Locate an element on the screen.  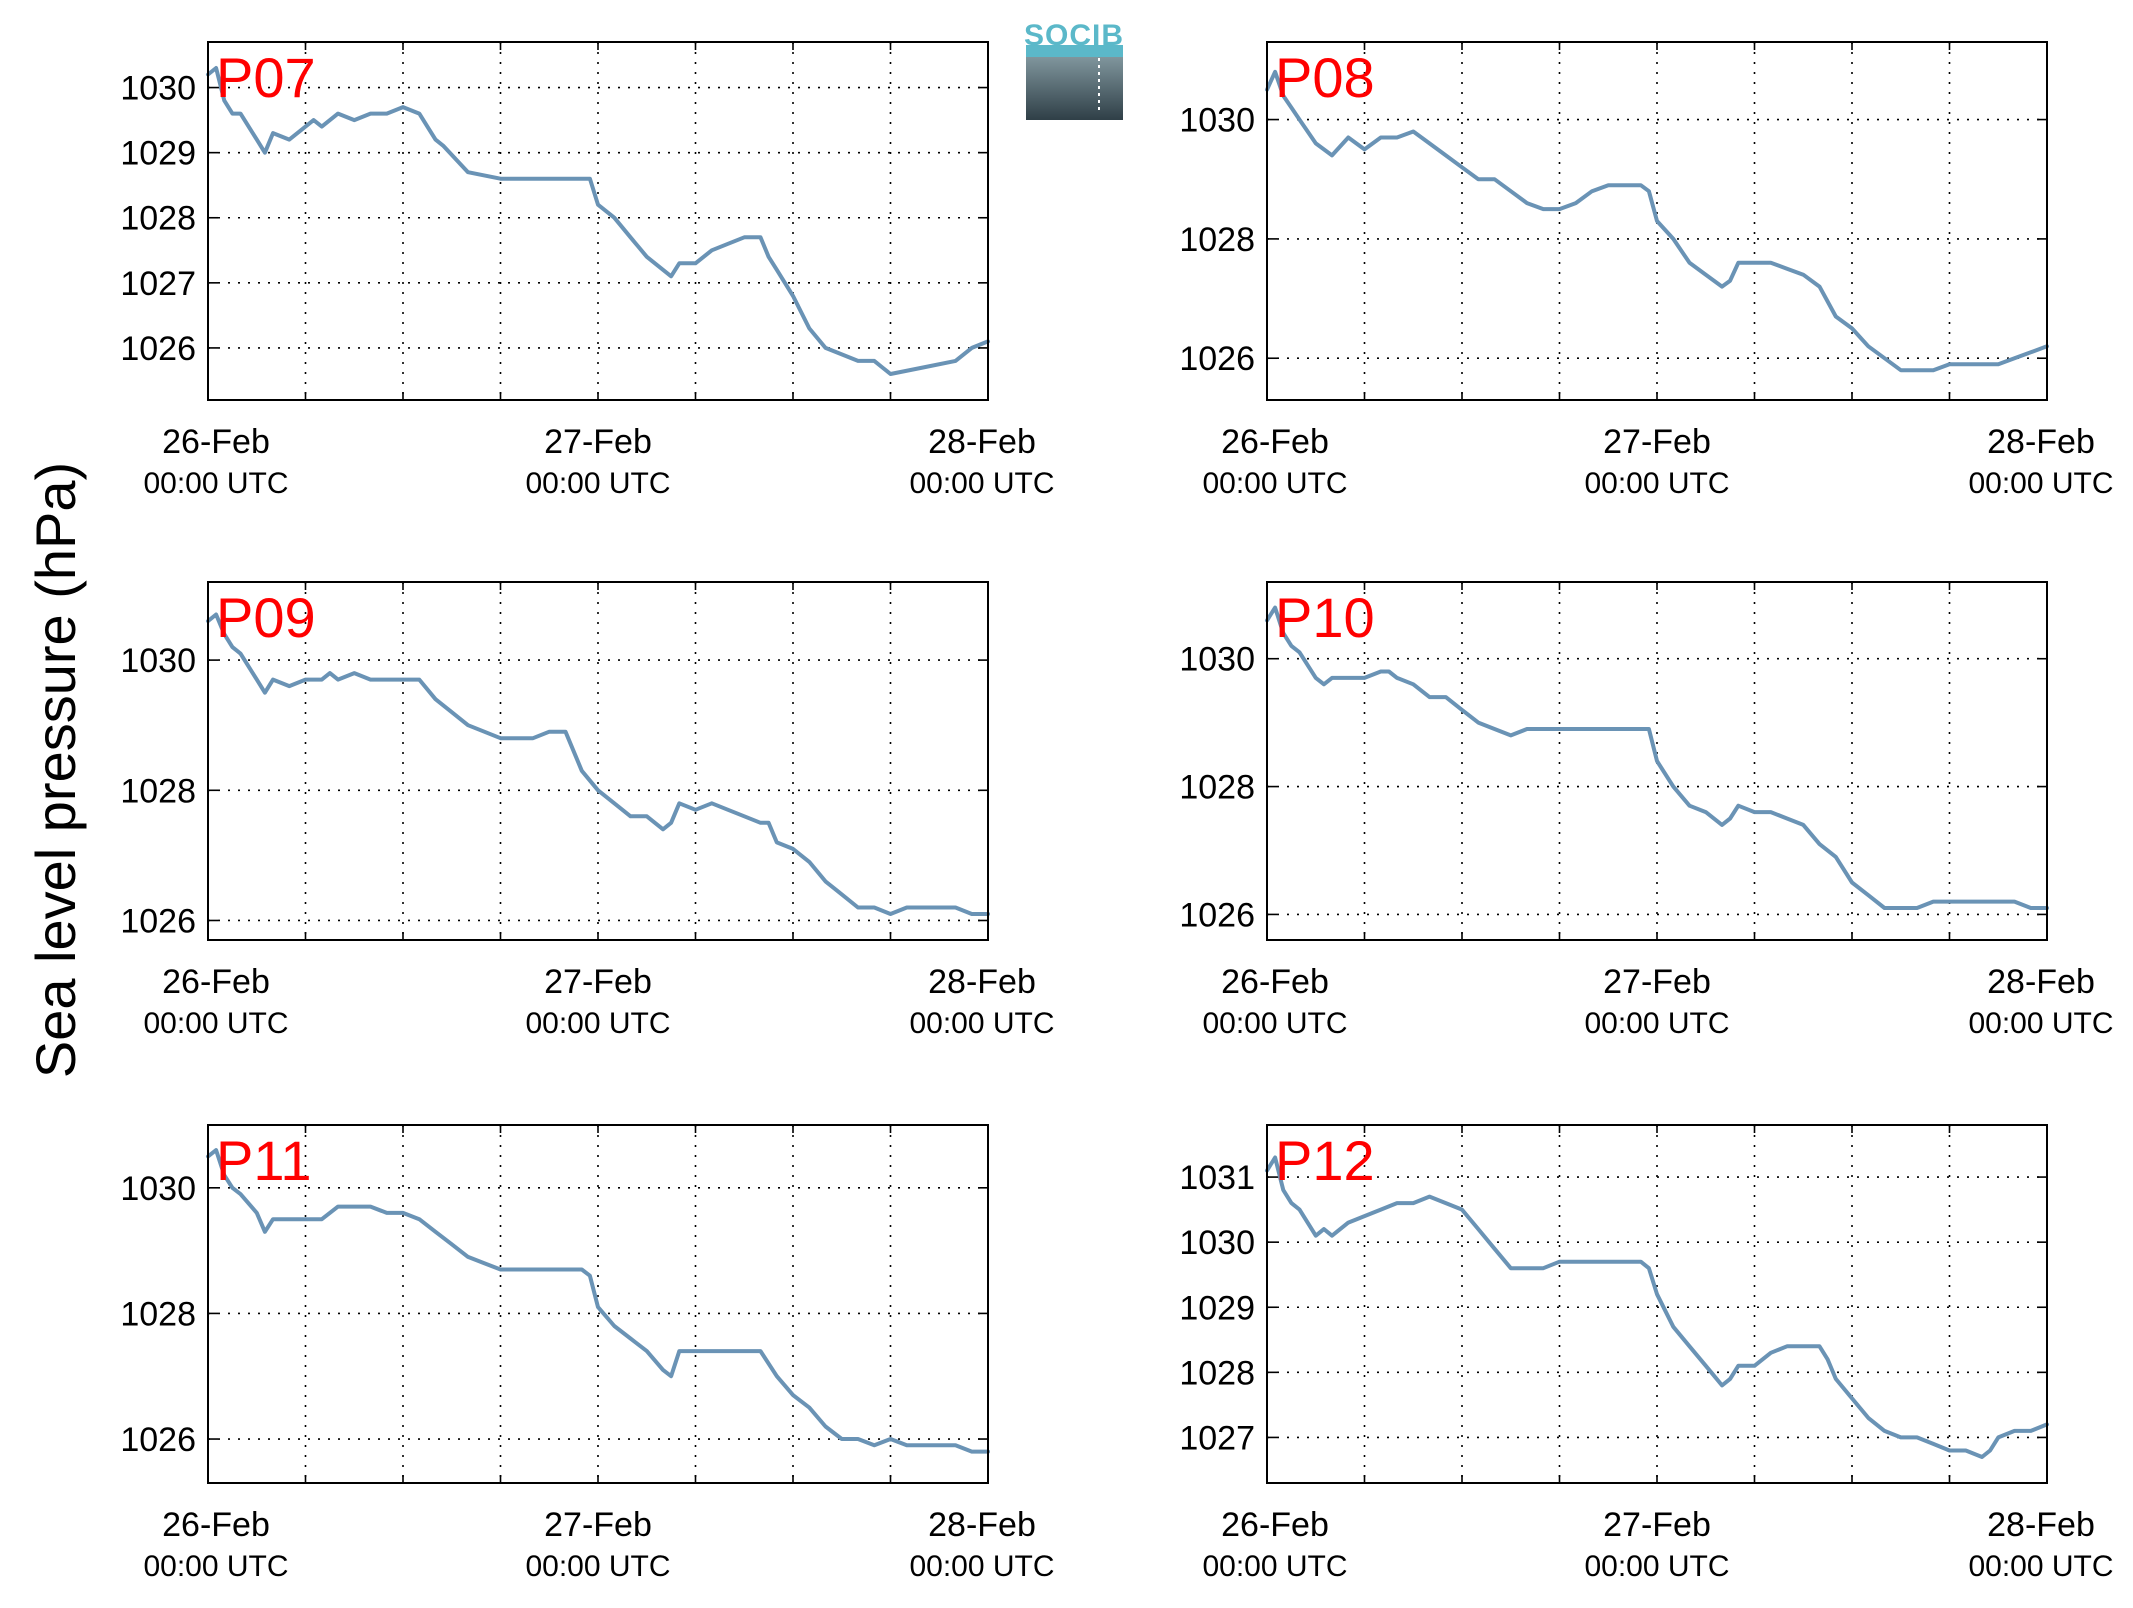
socib-logo-wave is located at coordinates (1074, 51).